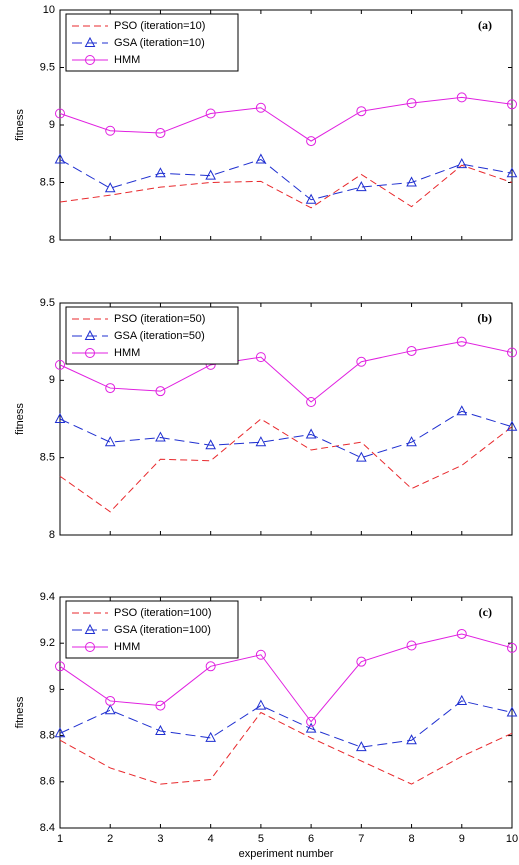 The image size is (519, 865). Describe the element at coordinates (160, 839) in the screenshot. I see `x-tick-label: 3` at that location.